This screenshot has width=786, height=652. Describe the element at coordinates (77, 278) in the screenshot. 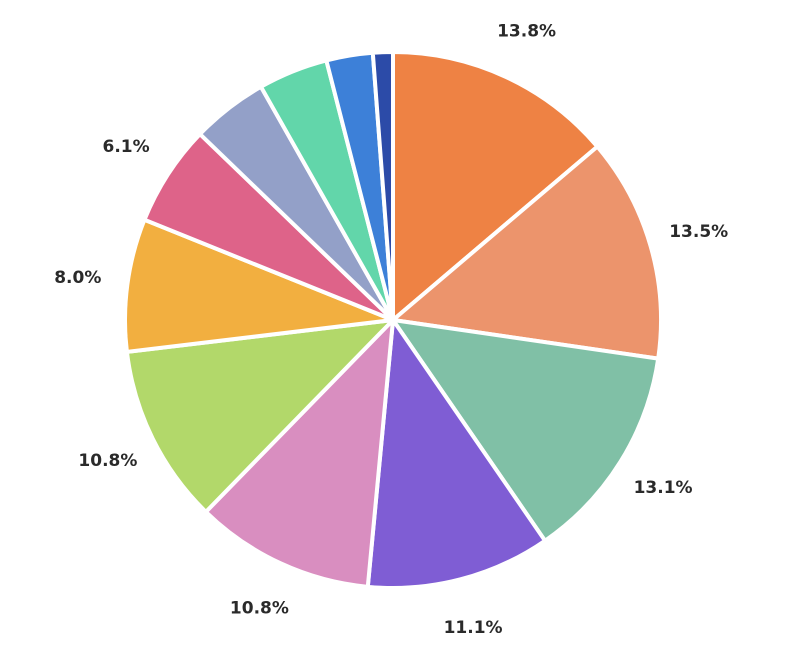

I see `slice-percent-label: 8.0%` at that location.